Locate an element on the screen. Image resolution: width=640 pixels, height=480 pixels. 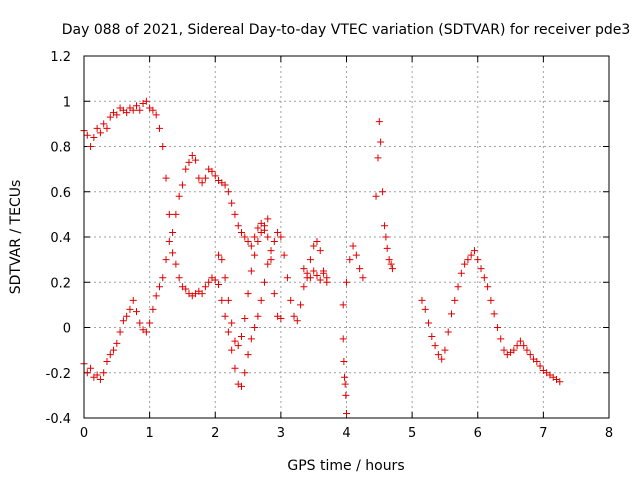
series-satellite-track-h is located at coordinates (491, 316).